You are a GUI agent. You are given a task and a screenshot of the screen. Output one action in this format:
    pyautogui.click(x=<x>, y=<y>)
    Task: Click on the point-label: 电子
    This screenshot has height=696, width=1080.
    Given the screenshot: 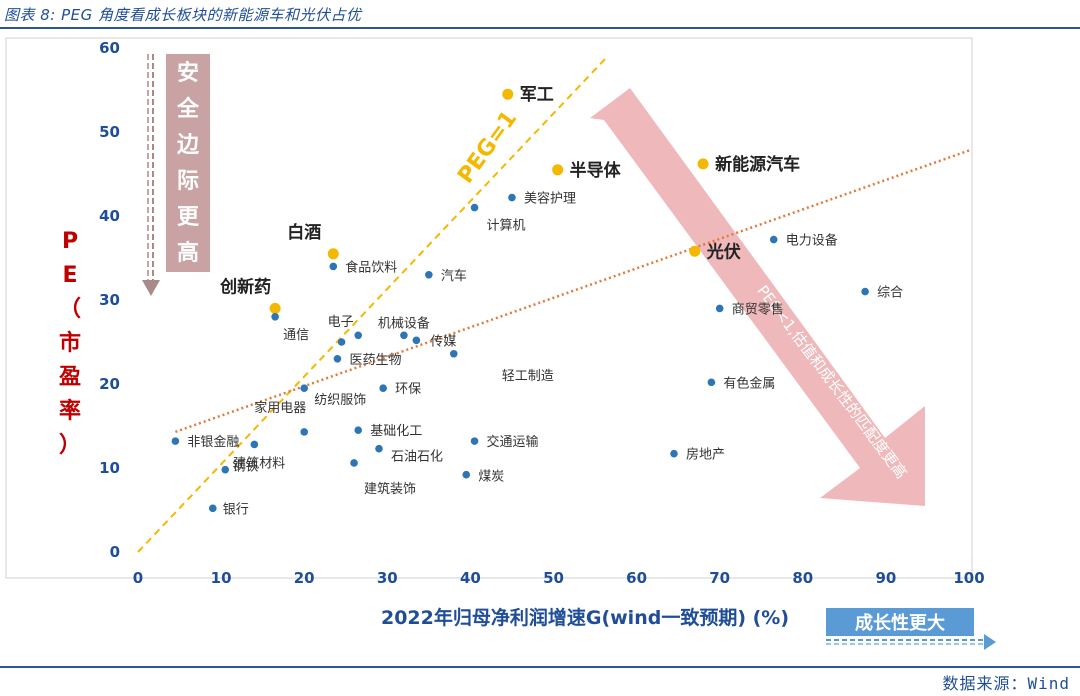 What is the action you would take?
    pyautogui.click(x=341, y=322)
    